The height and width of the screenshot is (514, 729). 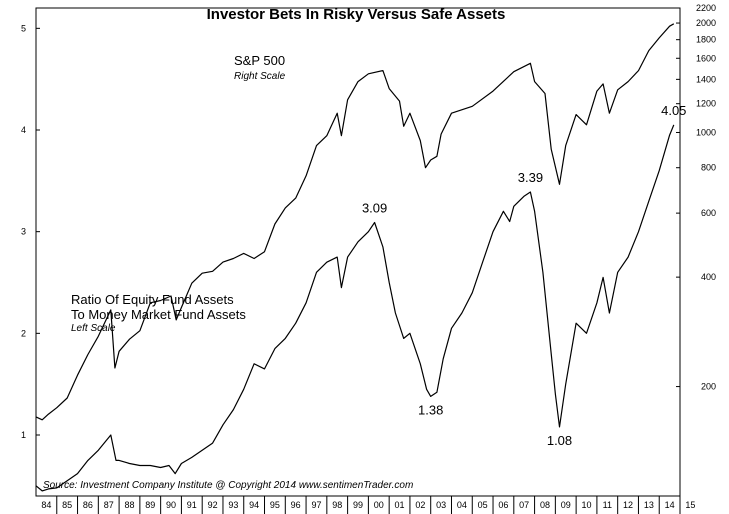 What do you see at coordinates (316, 505) in the screenshot?
I see `x-axis-tick-label: 97` at bounding box center [316, 505].